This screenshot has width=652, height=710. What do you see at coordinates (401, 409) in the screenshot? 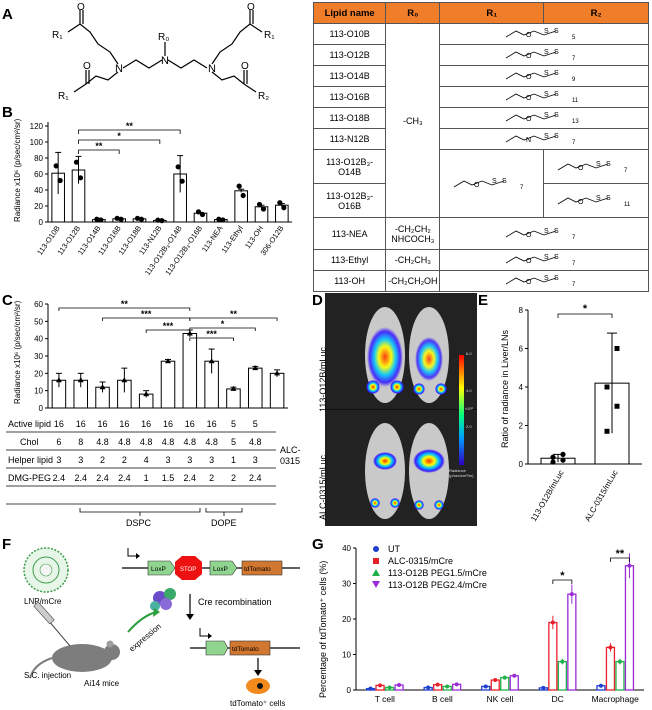
I see `ivis-image: 6.0 4.0 2.0 x10⁶ Radiance (p/sec/cm²/sr)` at bounding box center [401, 409].